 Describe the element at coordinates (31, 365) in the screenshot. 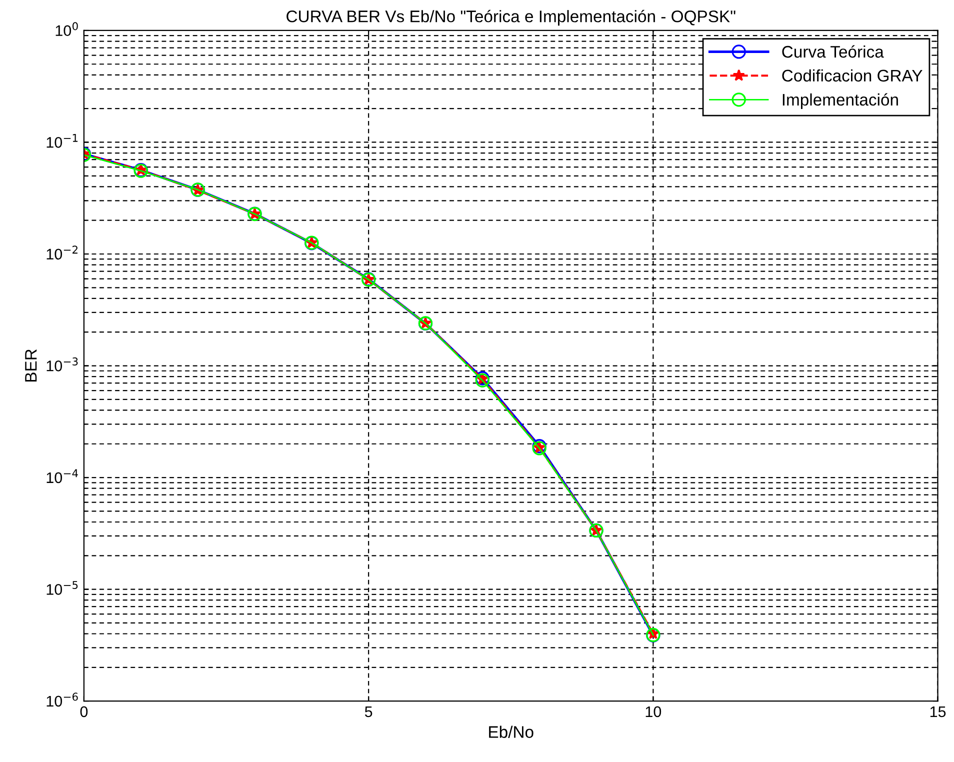

I see `y-axis-title: BER` at that location.